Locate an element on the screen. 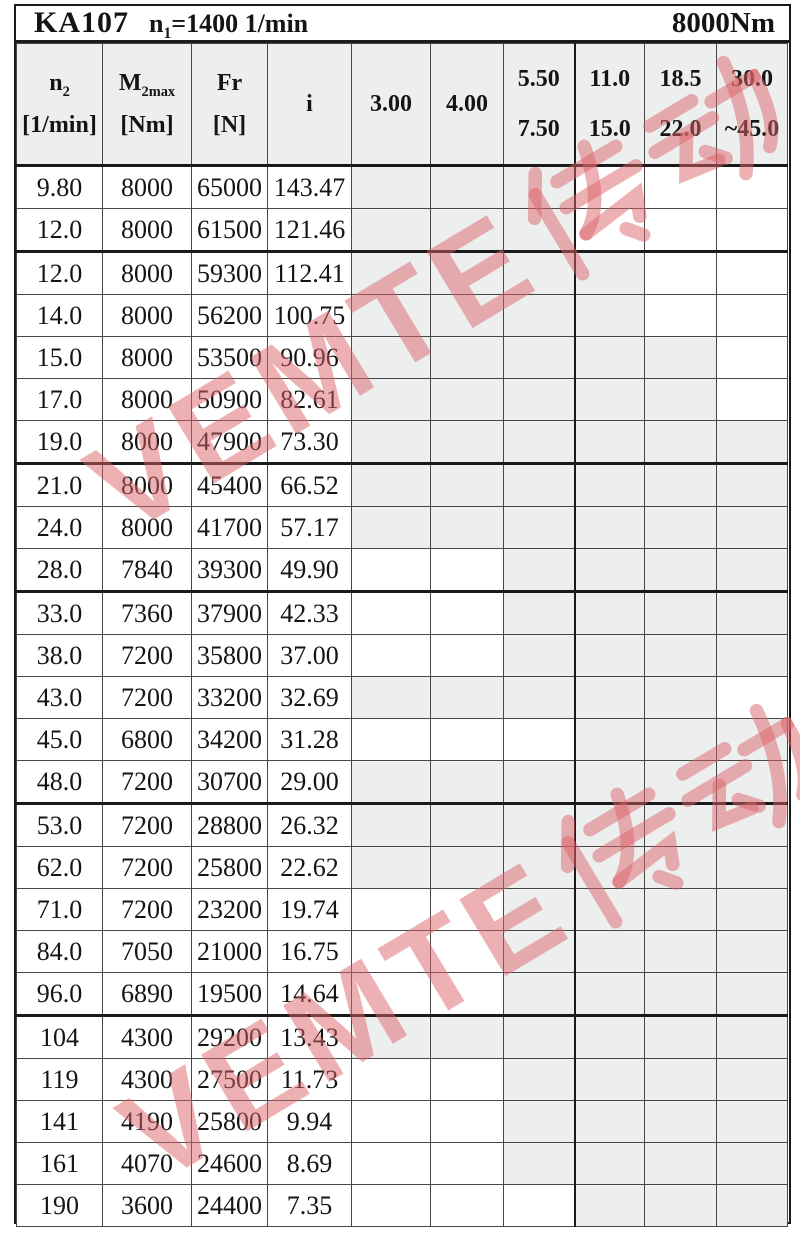 The height and width of the screenshot is (1233, 800). cell-fr: 39300 is located at coordinates (229, 570).